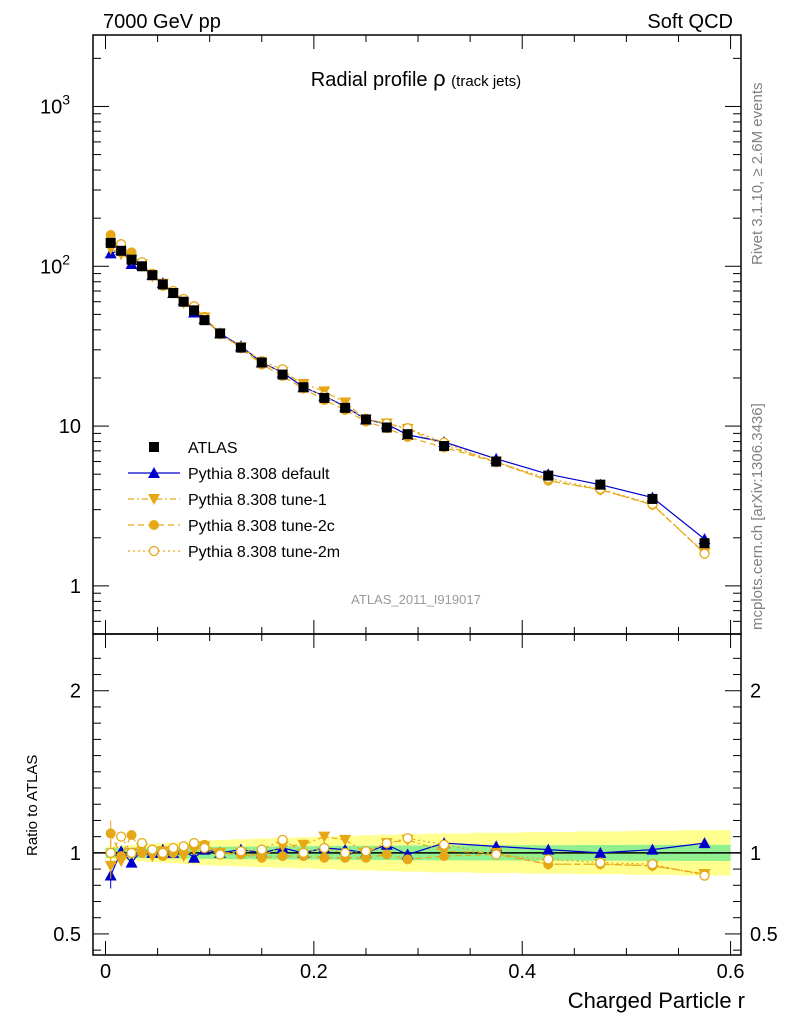  What do you see at coordinates (162, 22) in the screenshot?
I see `header-left: 7000 GeV pp` at bounding box center [162, 22].